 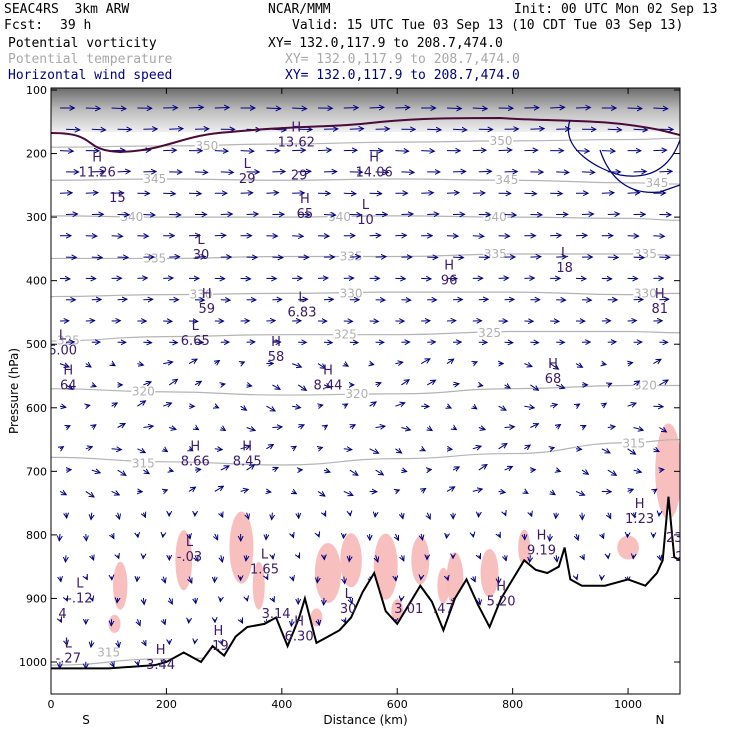 I want to click on extremum-value: -.12, so click(x=79, y=598).